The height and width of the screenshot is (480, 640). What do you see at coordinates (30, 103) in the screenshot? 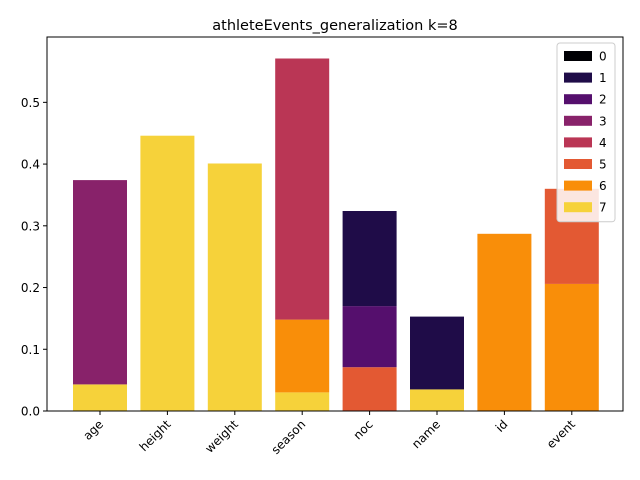
I see `y-tick-label: 0.5` at bounding box center [30, 103].